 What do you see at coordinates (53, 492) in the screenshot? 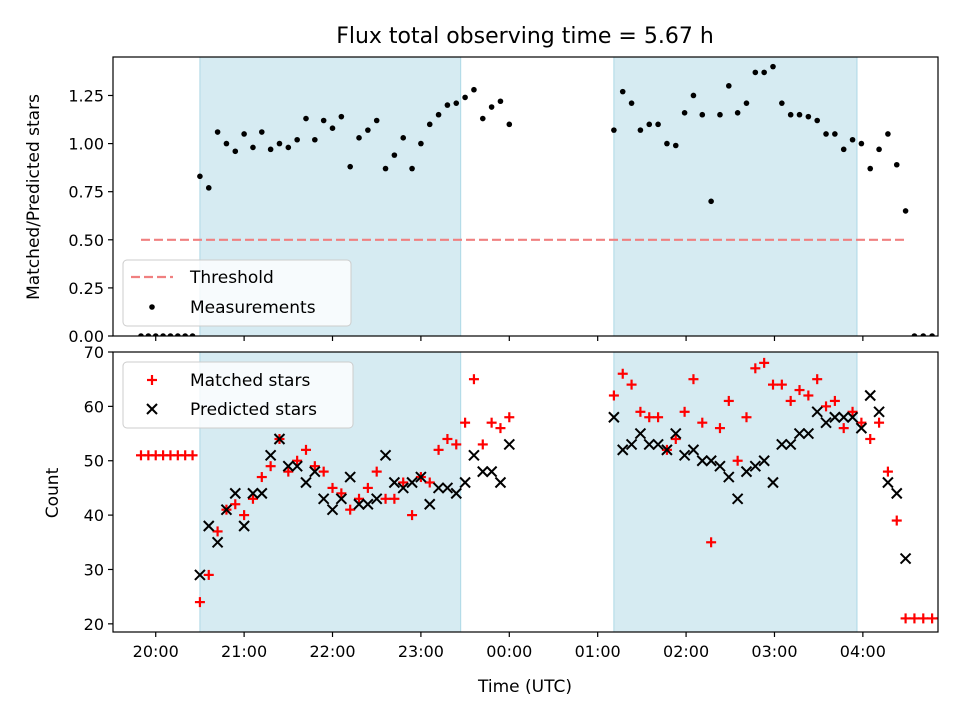
I see `bottom-y-axis-label: Count` at bounding box center [53, 492].